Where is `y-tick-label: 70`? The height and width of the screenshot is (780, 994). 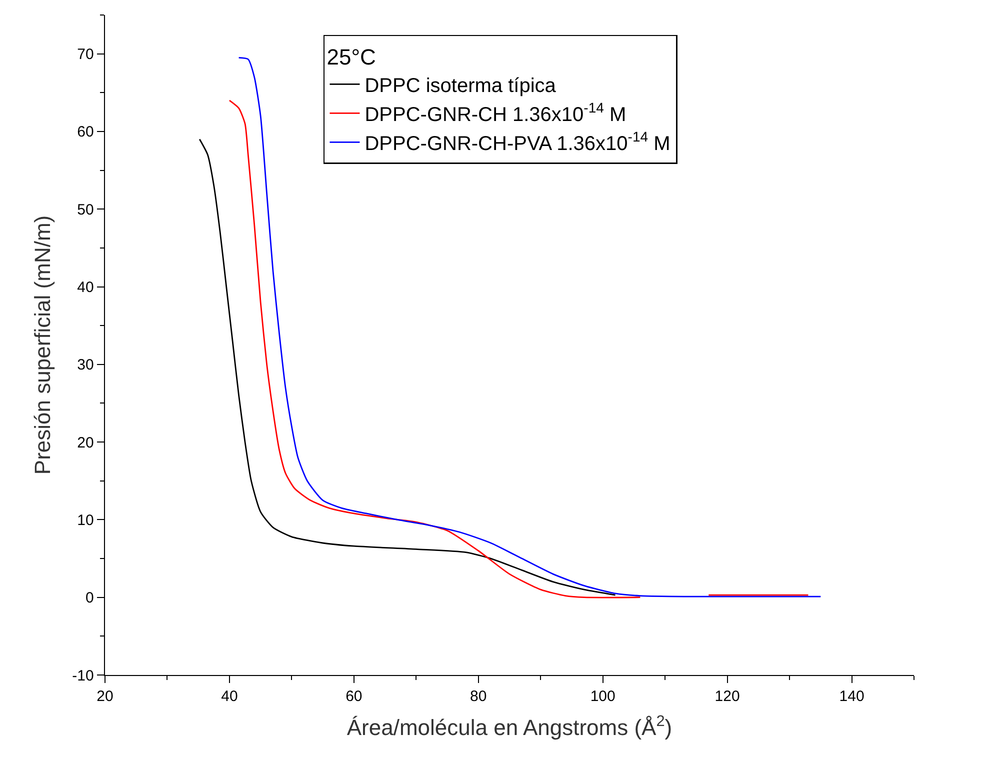 y-tick-label: 70 is located at coordinates (85, 55).